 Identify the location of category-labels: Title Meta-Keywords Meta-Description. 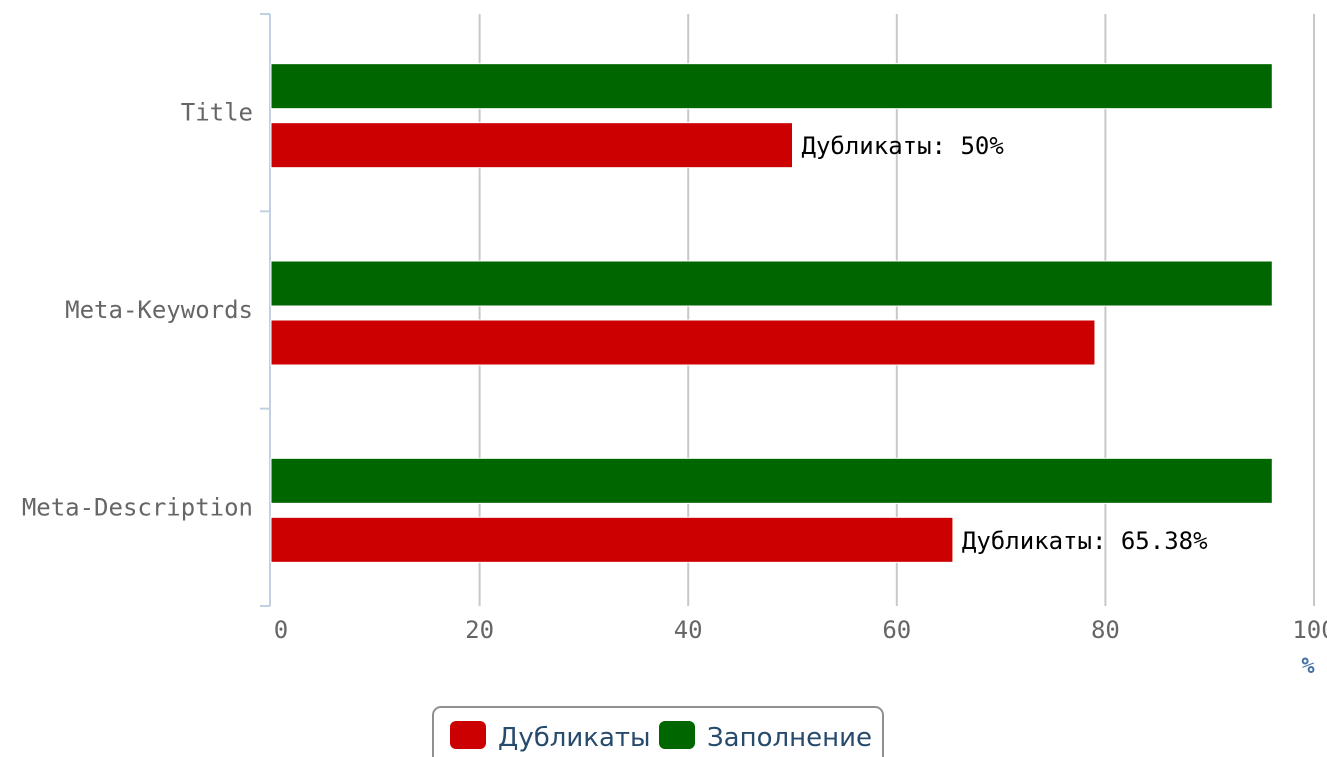
(137, 310).